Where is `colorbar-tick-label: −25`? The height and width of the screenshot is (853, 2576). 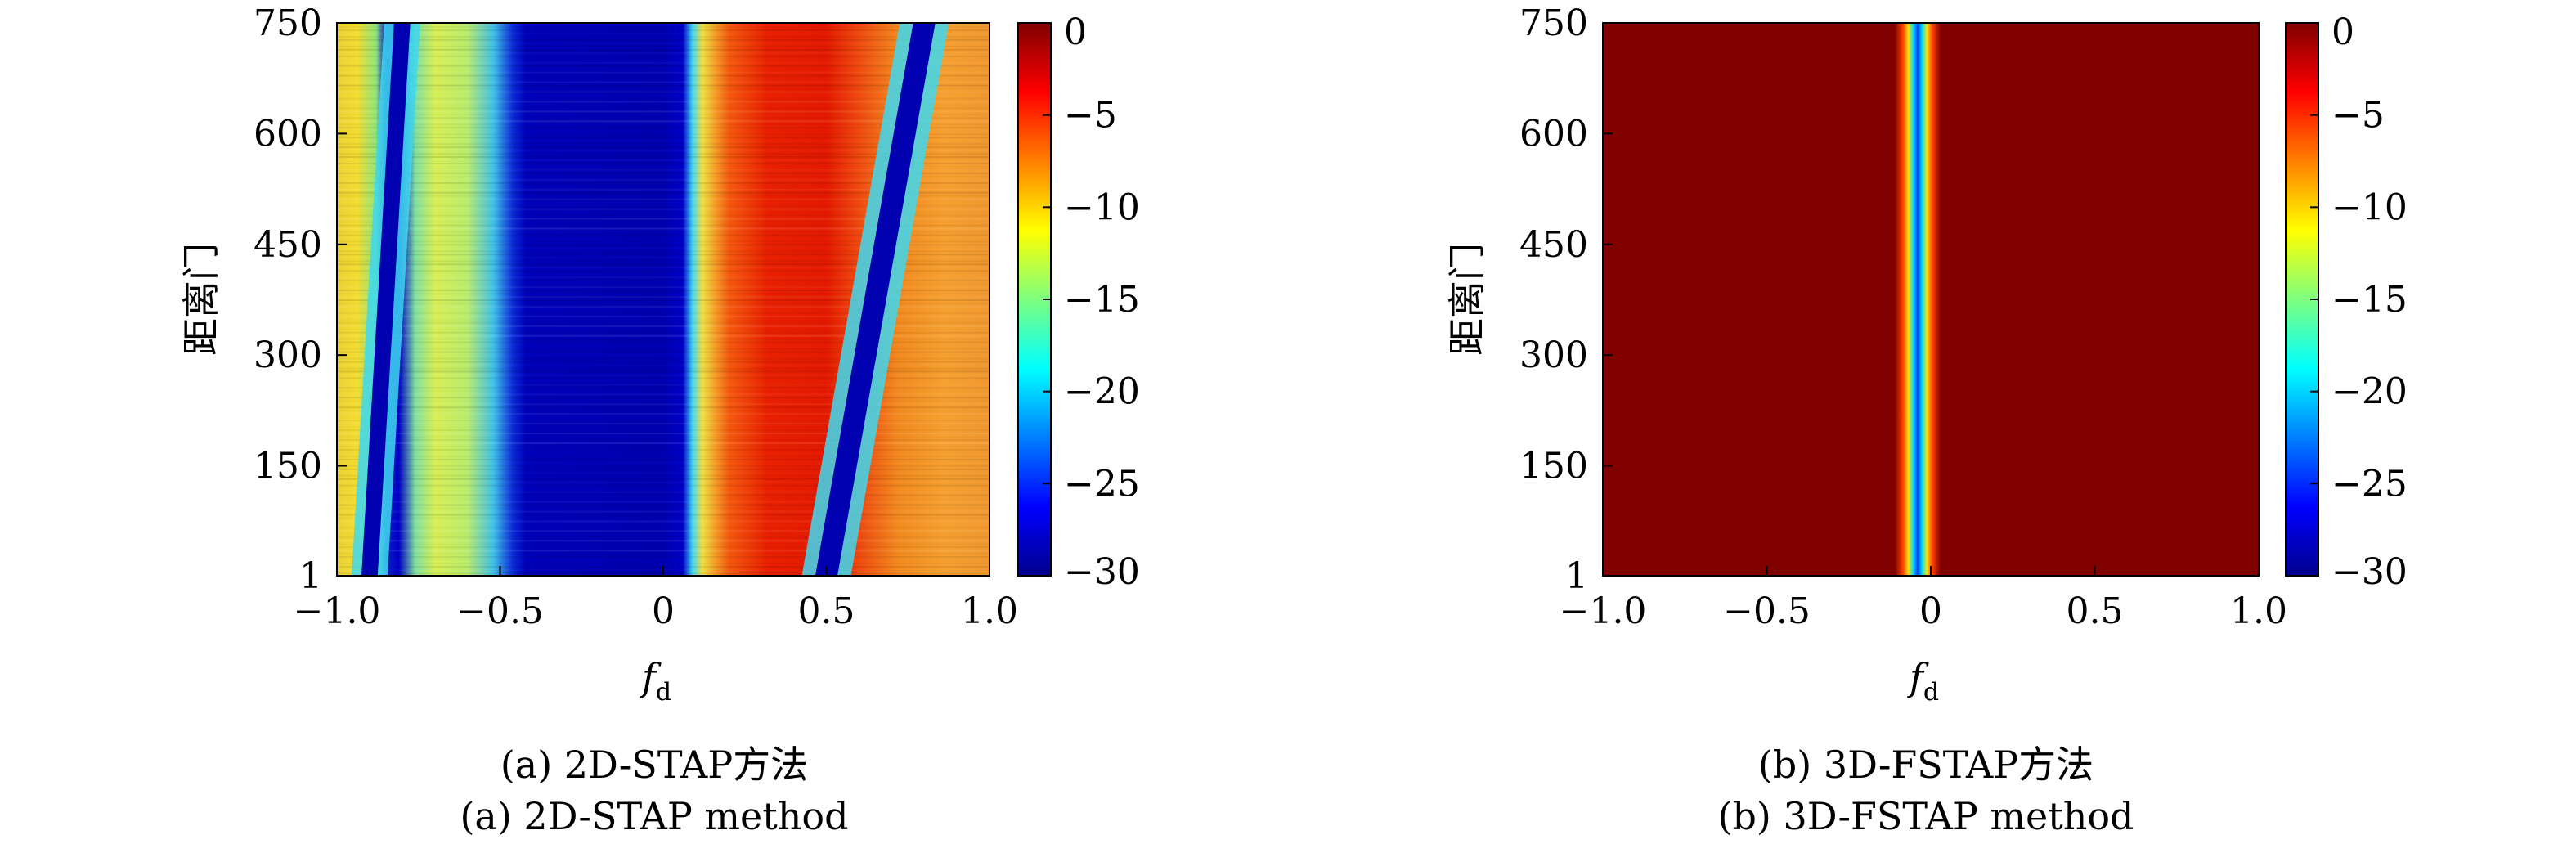
colorbar-tick-label: −25 is located at coordinates (1102, 484).